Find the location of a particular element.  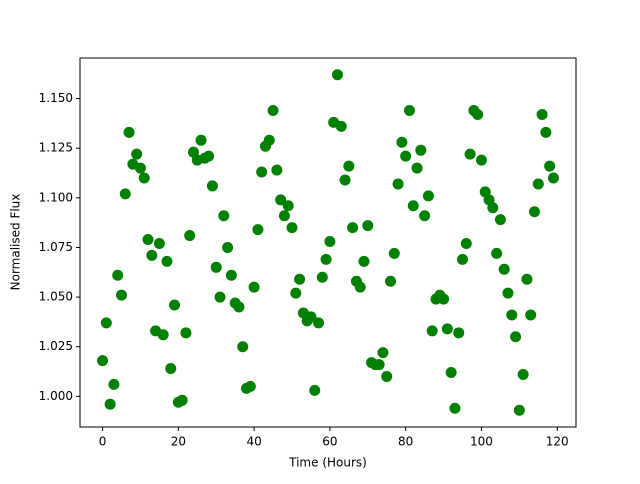

x-axis-label: Time (Hours) is located at coordinates (327, 463).